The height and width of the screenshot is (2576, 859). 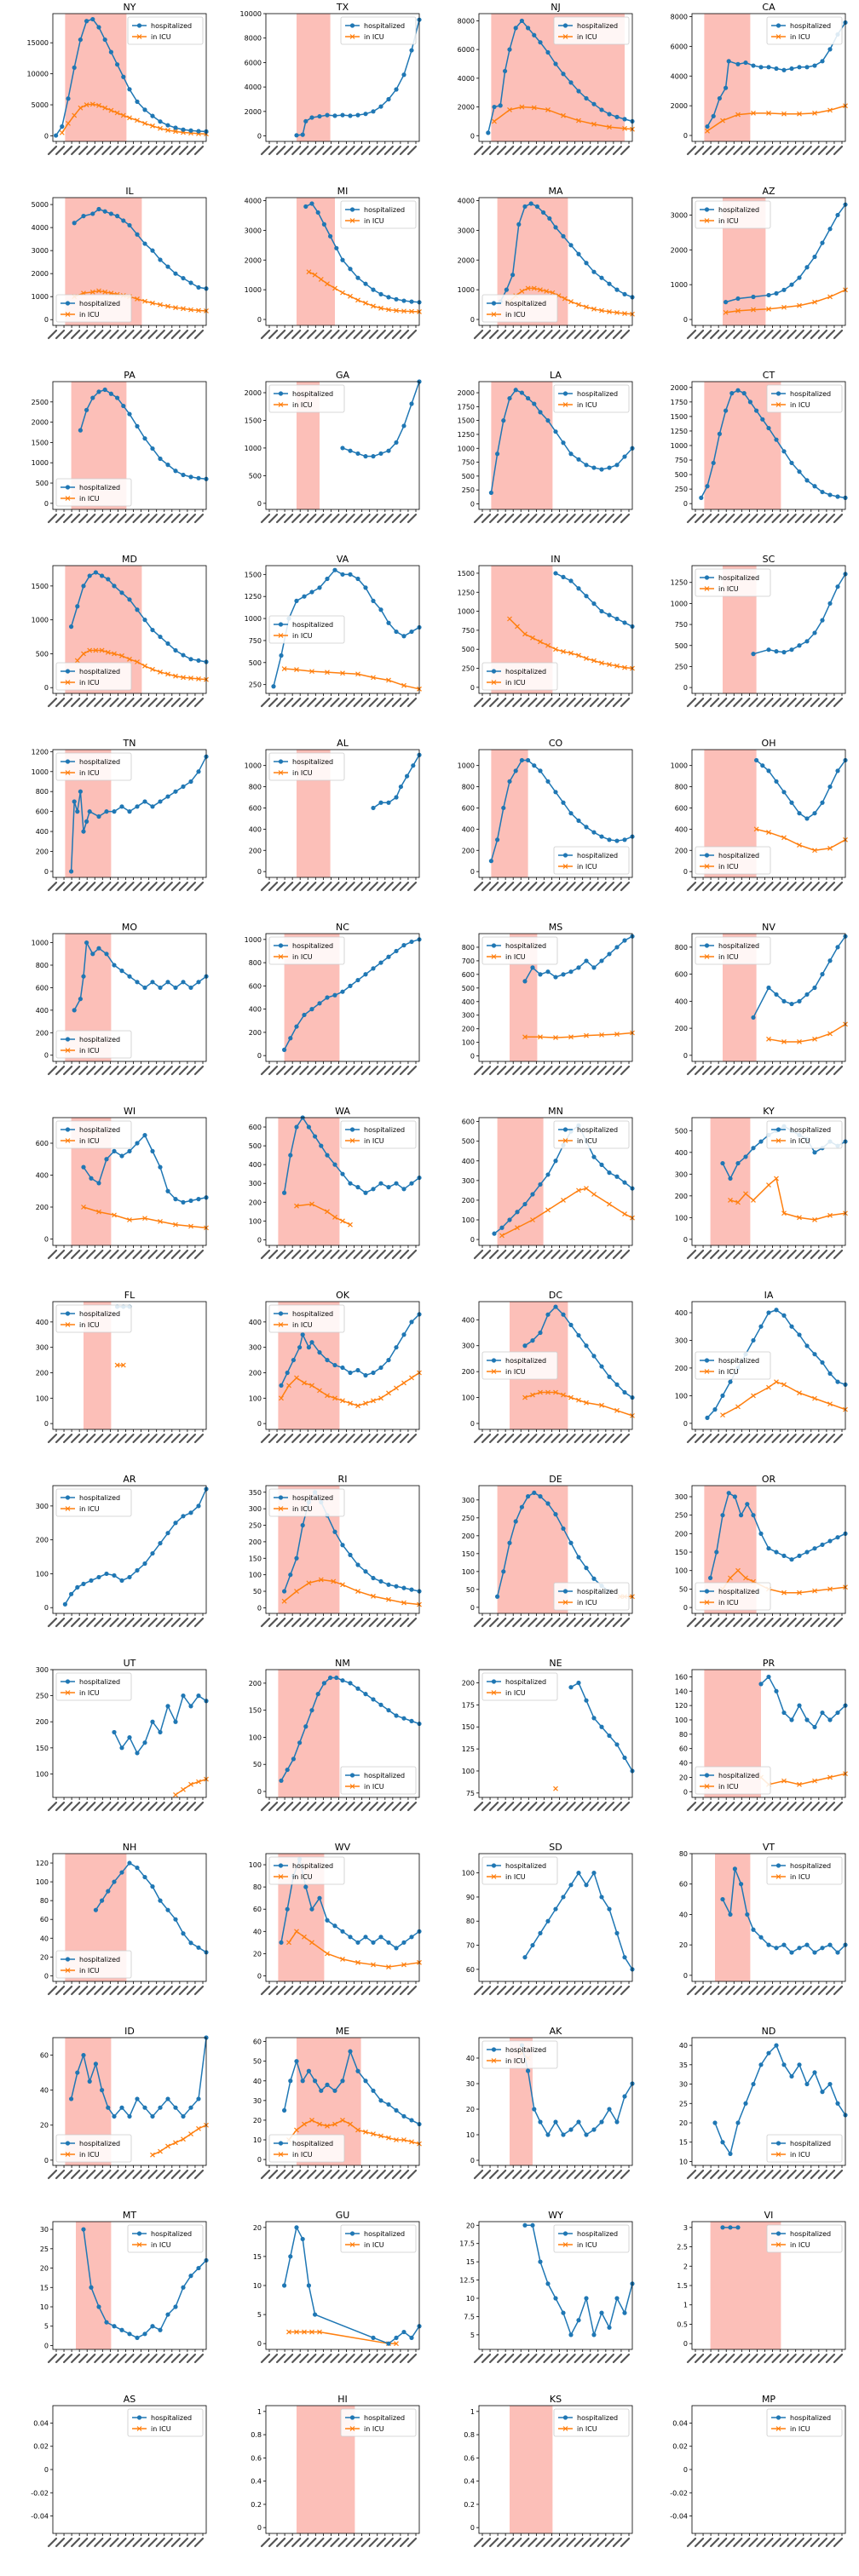 I want to click on y-tick-label: 2000, so click(x=40, y=274).